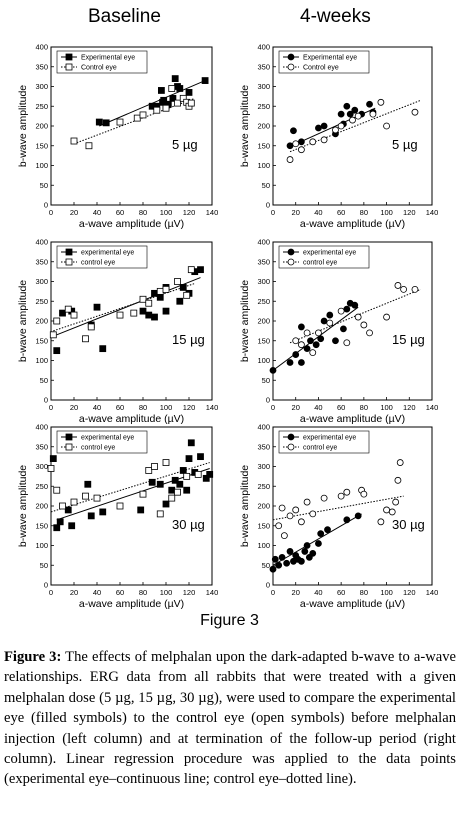 The height and width of the screenshot is (822, 459). Describe the element at coordinates (320, 448) in the screenshot. I see `legend-entry-label: control eye` at that location.